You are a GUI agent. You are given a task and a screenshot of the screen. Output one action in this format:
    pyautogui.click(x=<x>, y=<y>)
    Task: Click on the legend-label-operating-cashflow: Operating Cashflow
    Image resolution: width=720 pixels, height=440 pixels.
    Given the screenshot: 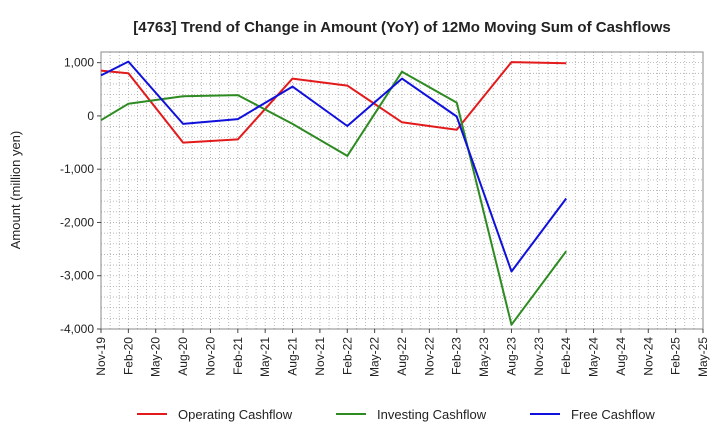 What is the action you would take?
    pyautogui.click(x=235, y=414)
    